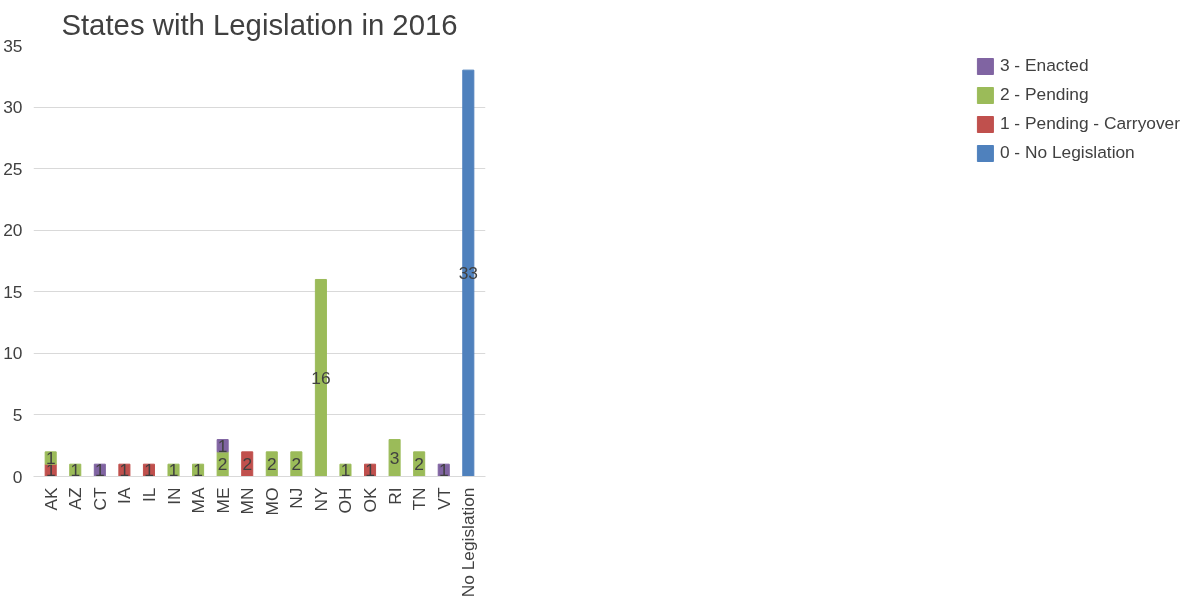  Describe the element at coordinates (1044, 94) in the screenshot. I see `legend-label: 2 - Pending` at that location.